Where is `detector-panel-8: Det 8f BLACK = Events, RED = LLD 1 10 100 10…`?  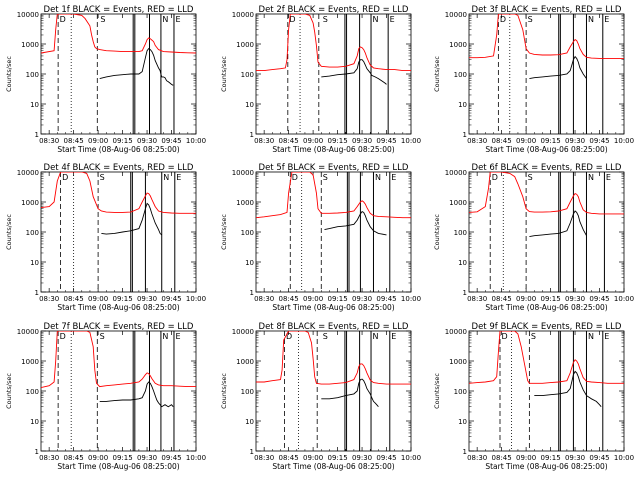 detector-panel-8: Det 8f BLACK = Events, RED = LLD 1 10 100 10… is located at coordinates (320, 396).